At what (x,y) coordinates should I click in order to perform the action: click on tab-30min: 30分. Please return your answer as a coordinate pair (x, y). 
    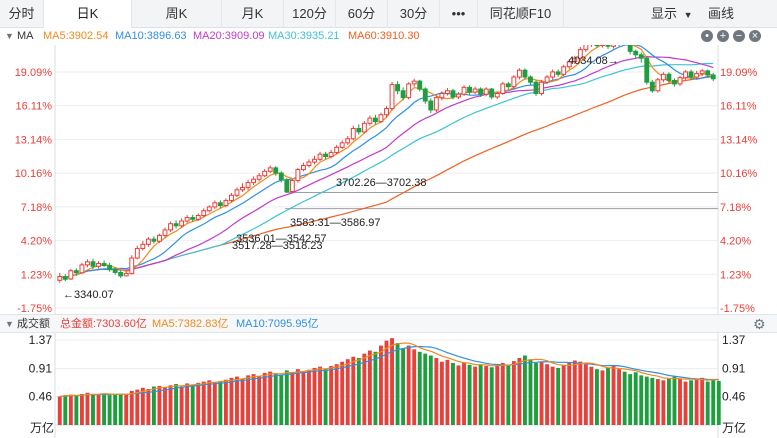
    Looking at the image, I should click on (414, 14).